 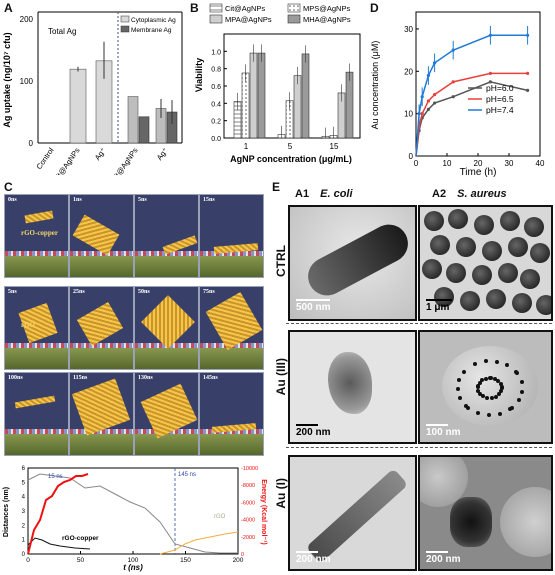 I want to click on panel-label-b: B, so click(x=194, y=8).